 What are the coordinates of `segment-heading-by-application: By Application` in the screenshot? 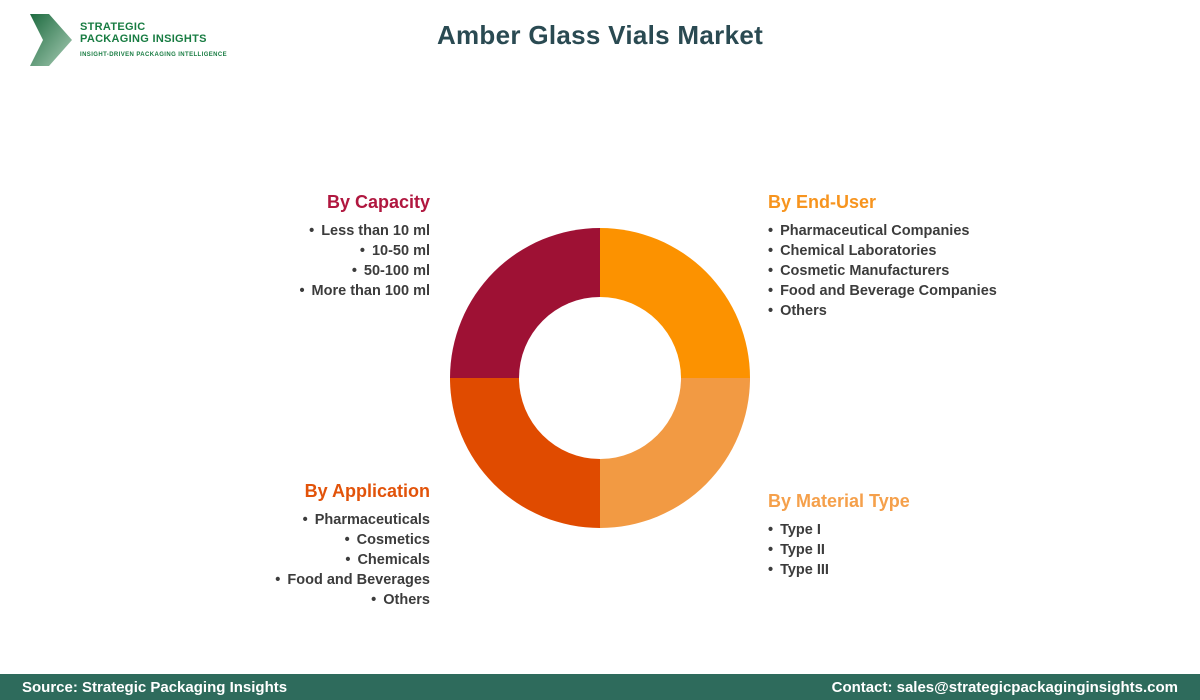 It's located at (367, 491).